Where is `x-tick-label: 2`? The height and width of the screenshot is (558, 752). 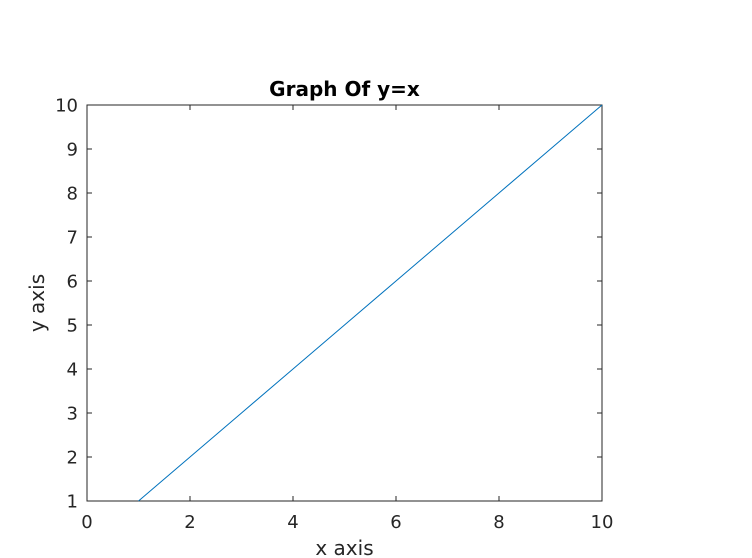
x-tick-label: 2 is located at coordinates (189, 522).